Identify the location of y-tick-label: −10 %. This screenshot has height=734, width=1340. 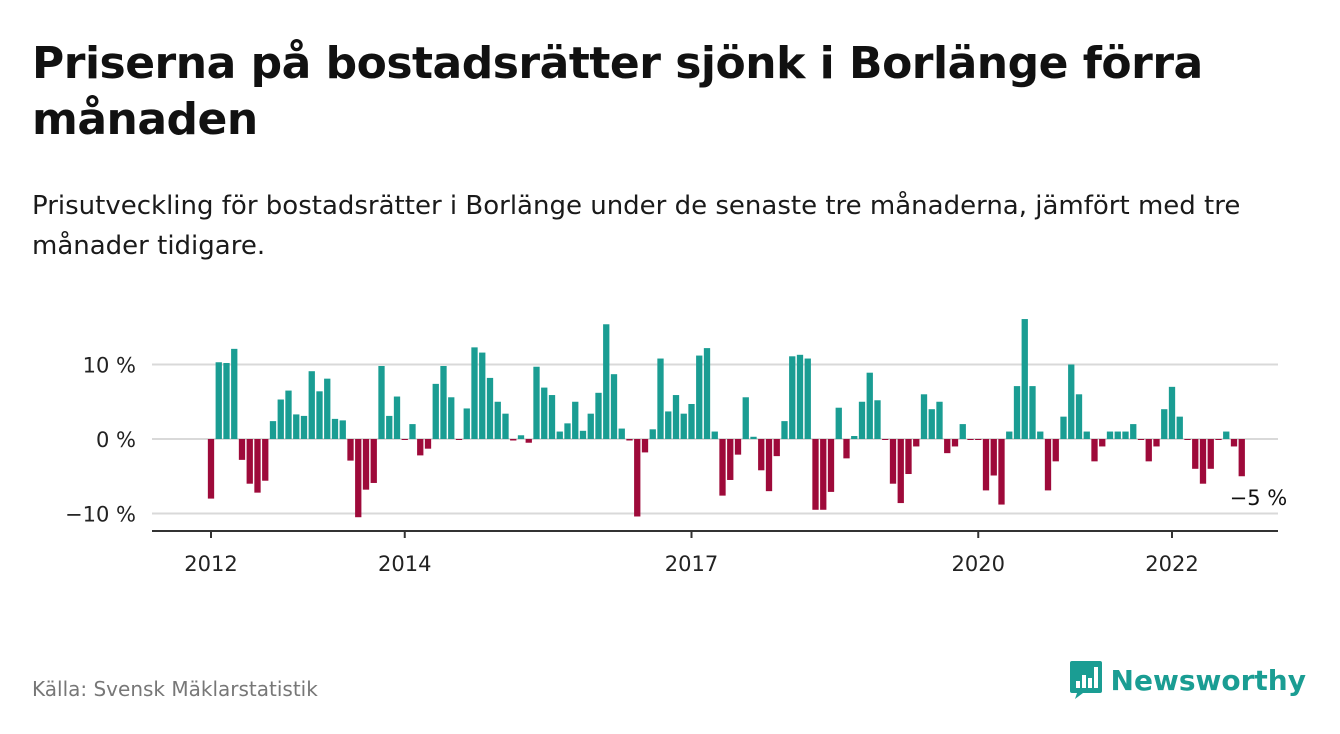
(100, 515).